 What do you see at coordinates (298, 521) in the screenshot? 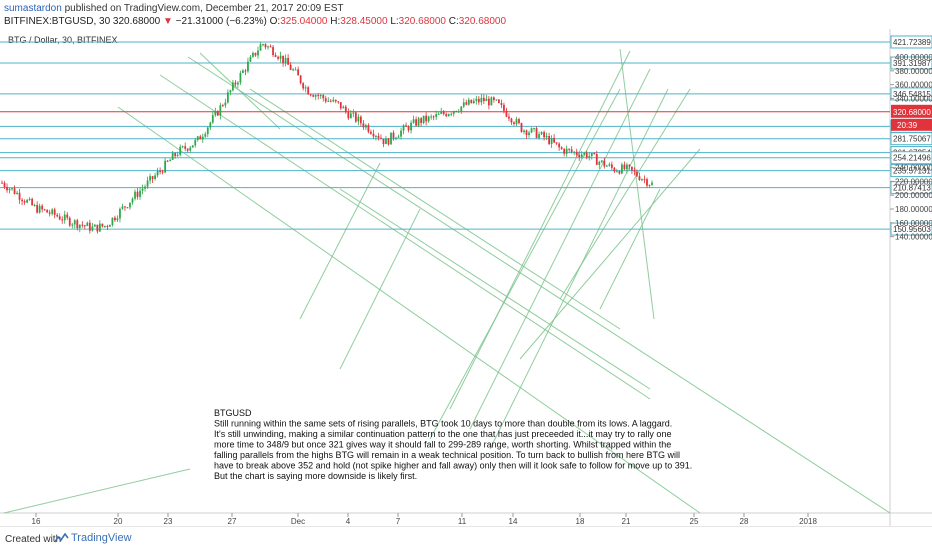
I see `x-tick-label-4: Dec` at bounding box center [298, 521].